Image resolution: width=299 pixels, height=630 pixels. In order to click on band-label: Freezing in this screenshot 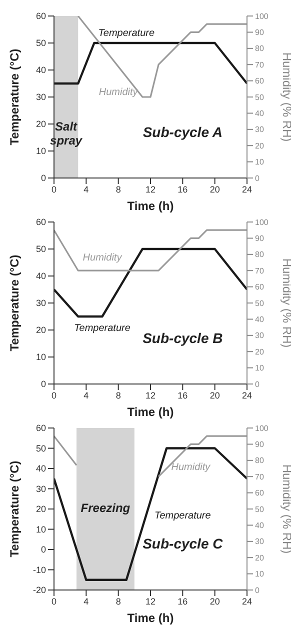, I will do `click(105, 508)`.